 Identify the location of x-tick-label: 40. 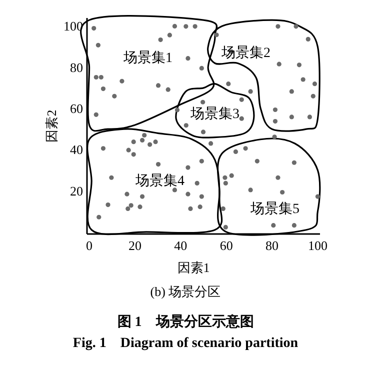
(181, 245).